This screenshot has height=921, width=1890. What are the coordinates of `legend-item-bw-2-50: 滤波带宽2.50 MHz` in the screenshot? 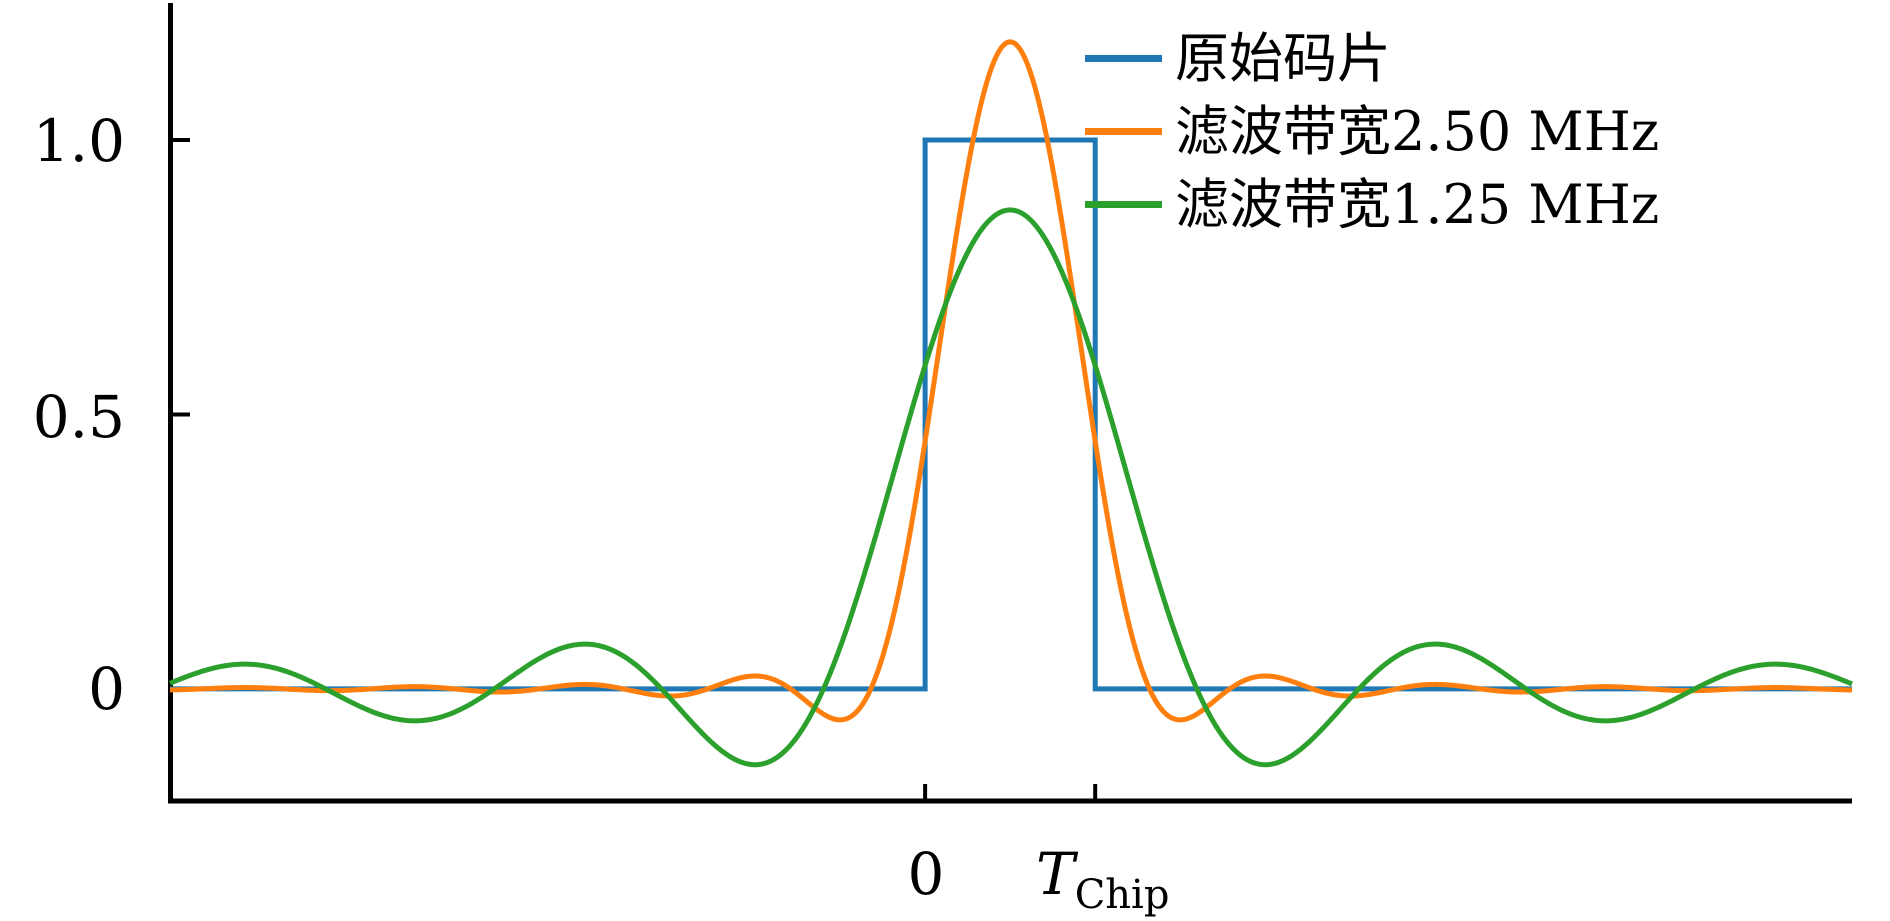 It's located at (1372, 131).